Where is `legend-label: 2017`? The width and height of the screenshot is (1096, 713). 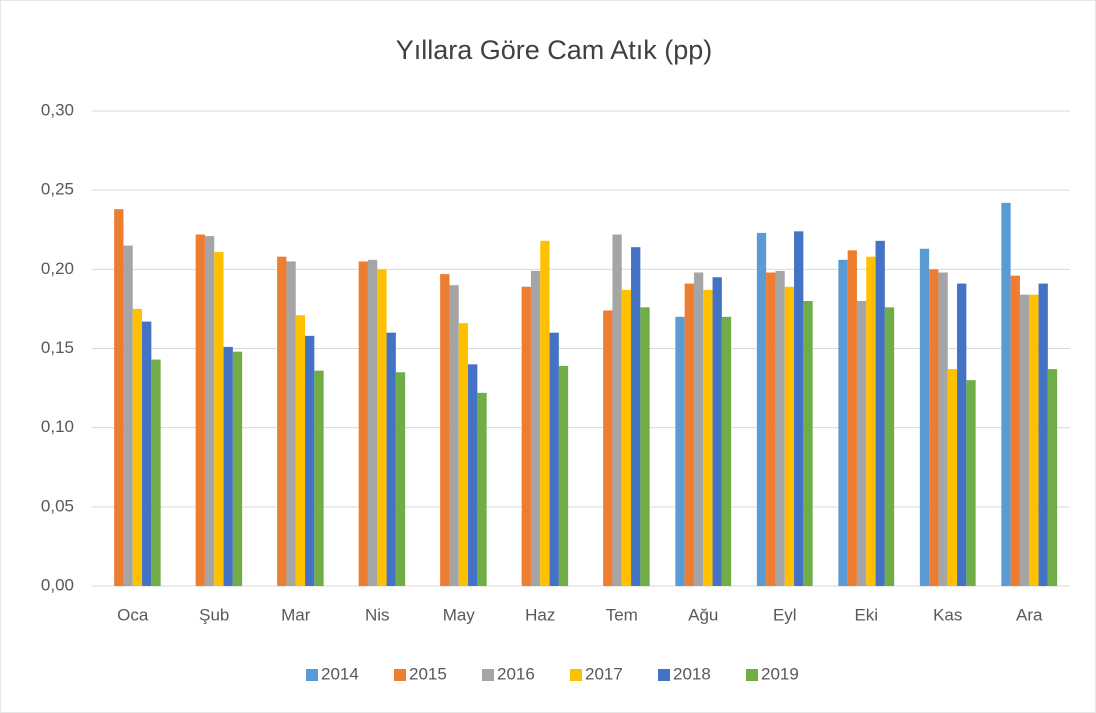
legend-label: 2017 is located at coordinates (604, 673).